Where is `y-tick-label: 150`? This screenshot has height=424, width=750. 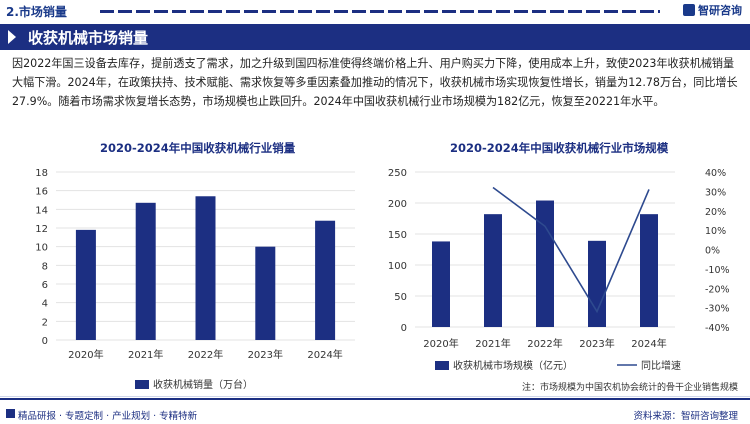 y-tick-label: 150 is located at coordinates (397, 235).